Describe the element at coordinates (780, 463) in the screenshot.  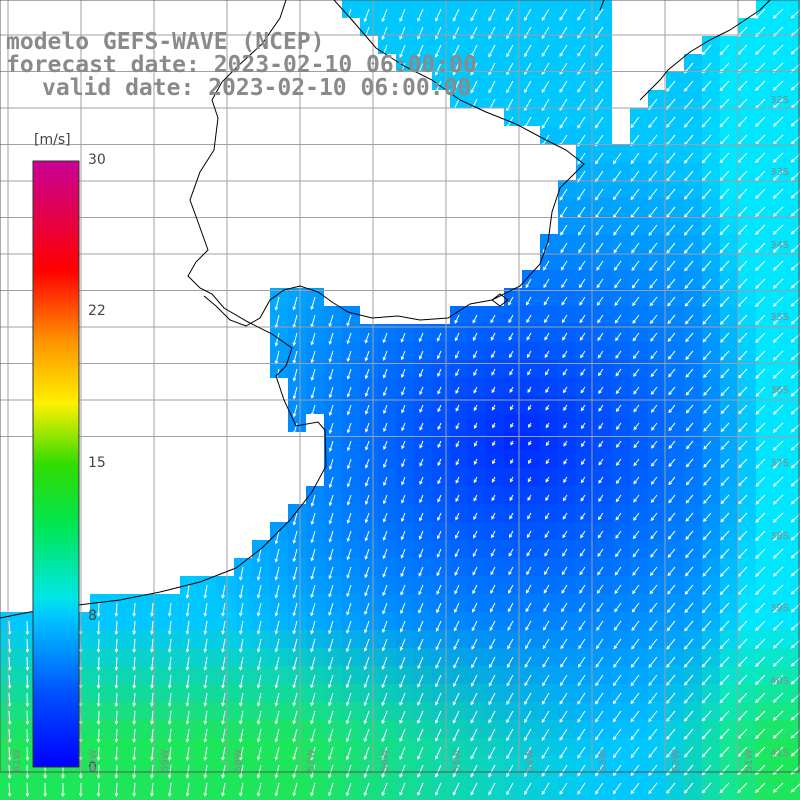
I see `lat-label: 37S` at that location.